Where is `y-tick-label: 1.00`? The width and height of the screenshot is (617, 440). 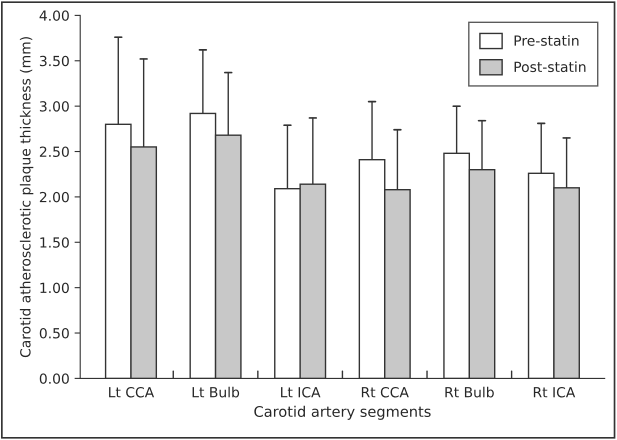 y-tick-label: 1.00 is located at coordinates (54, 288).